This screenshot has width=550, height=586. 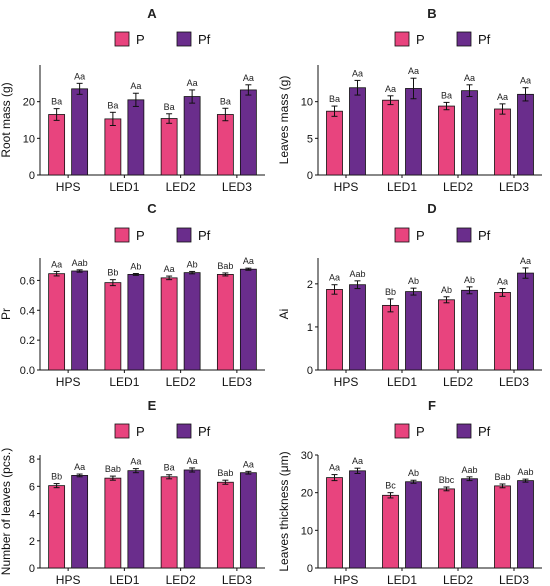 I want to click on y-axis-title: Pr, so click(x=6, y=314).